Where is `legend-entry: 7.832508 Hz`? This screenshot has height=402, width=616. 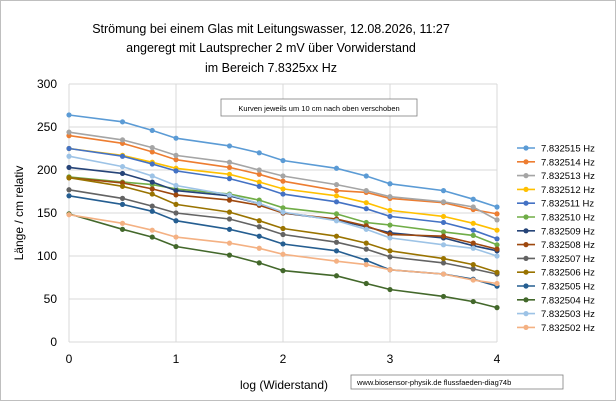
legend-entry: 7.832508 Hz is located at coordinates (556, 245).